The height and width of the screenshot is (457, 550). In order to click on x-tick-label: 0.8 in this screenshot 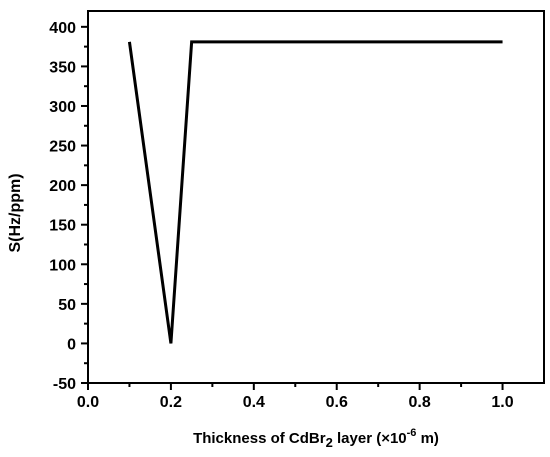, I will do `click(420, 402)`.